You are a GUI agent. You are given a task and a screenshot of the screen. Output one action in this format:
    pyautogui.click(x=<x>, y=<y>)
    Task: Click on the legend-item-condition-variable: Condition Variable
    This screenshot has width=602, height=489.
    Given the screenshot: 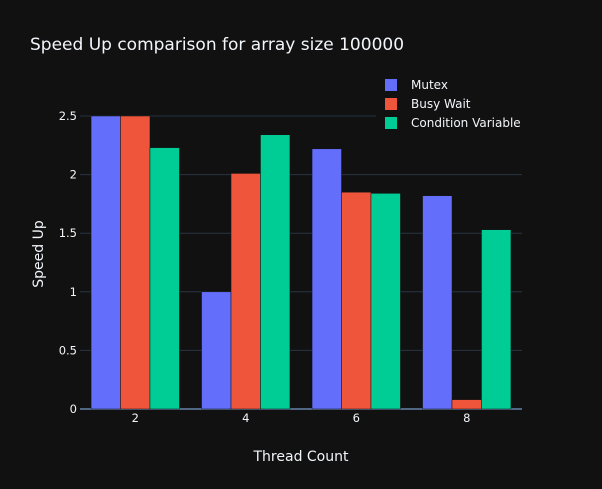 What is the action you would take?
    pyautogui.click(x=453, y=123)
    